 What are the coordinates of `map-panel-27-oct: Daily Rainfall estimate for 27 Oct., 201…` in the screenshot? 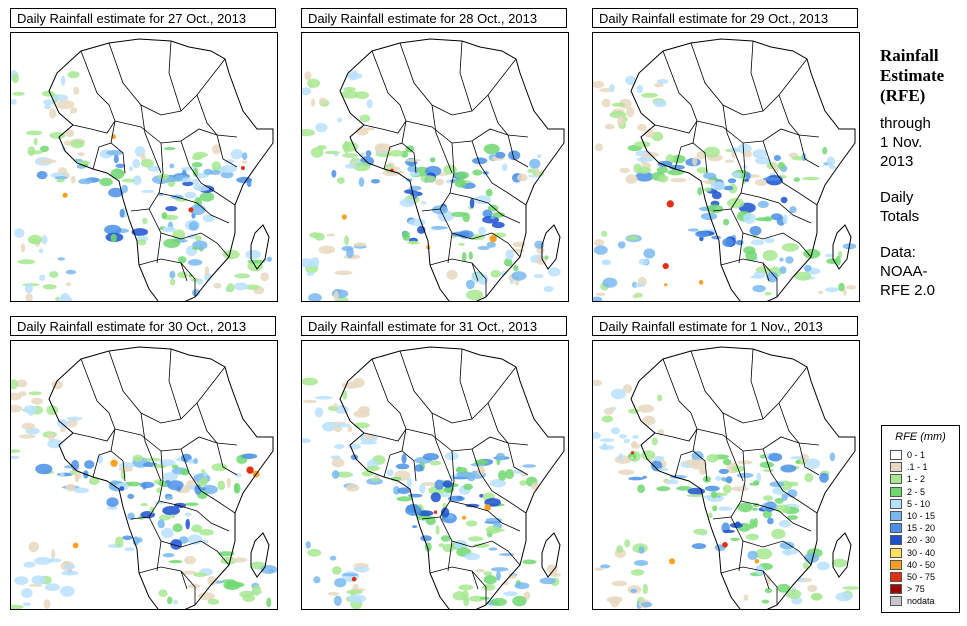 It's located at (144, 156).